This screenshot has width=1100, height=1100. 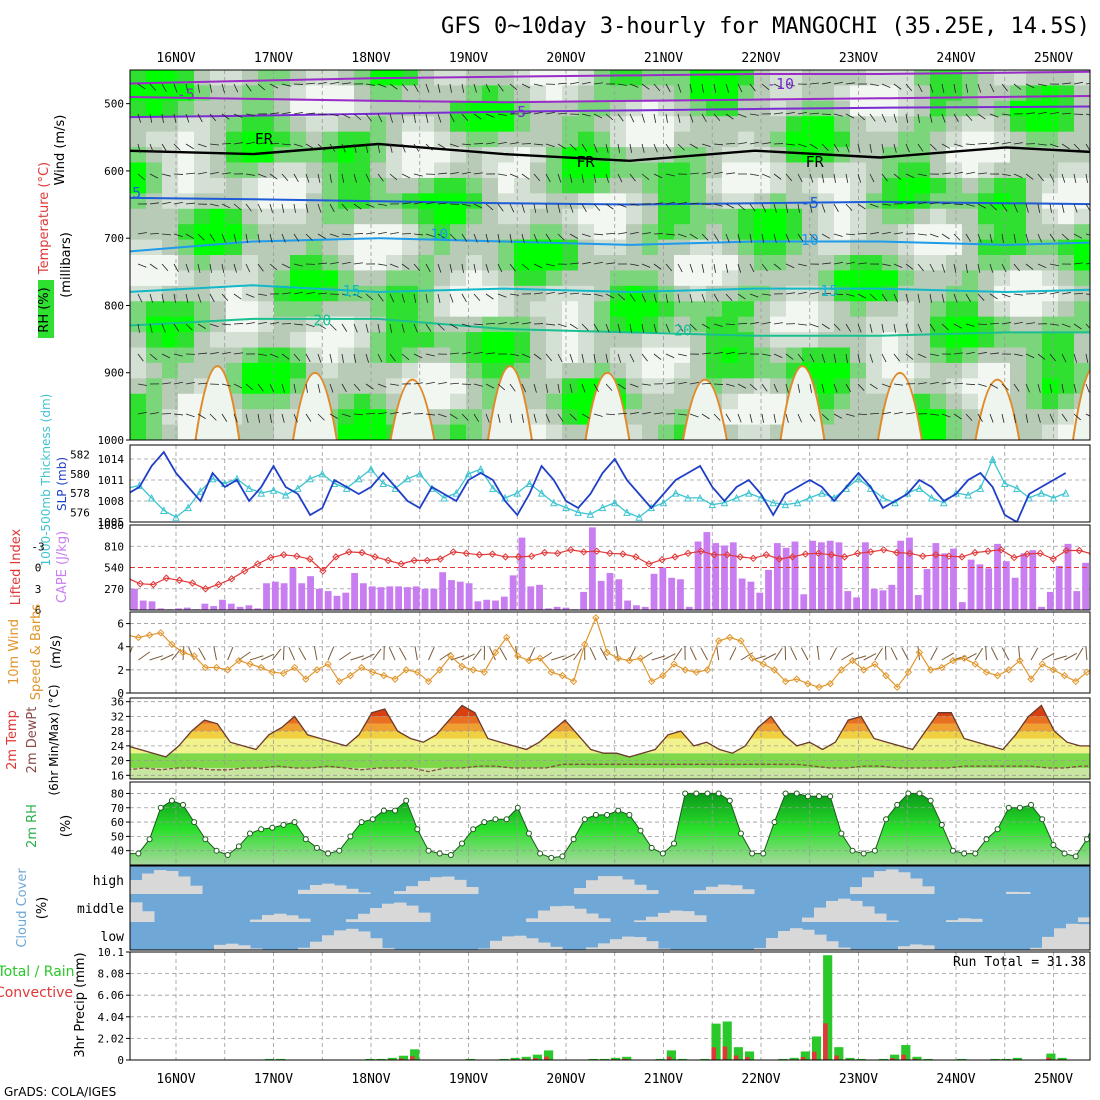 I want to click on precip-convective-bar, so click(x=814, y=1055).